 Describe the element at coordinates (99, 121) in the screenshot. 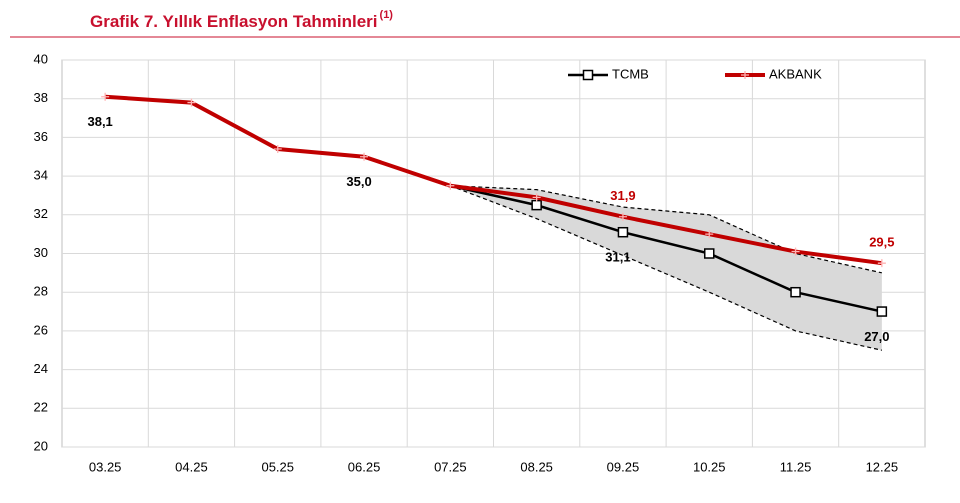

I see `data-label: 38,1` at that location.